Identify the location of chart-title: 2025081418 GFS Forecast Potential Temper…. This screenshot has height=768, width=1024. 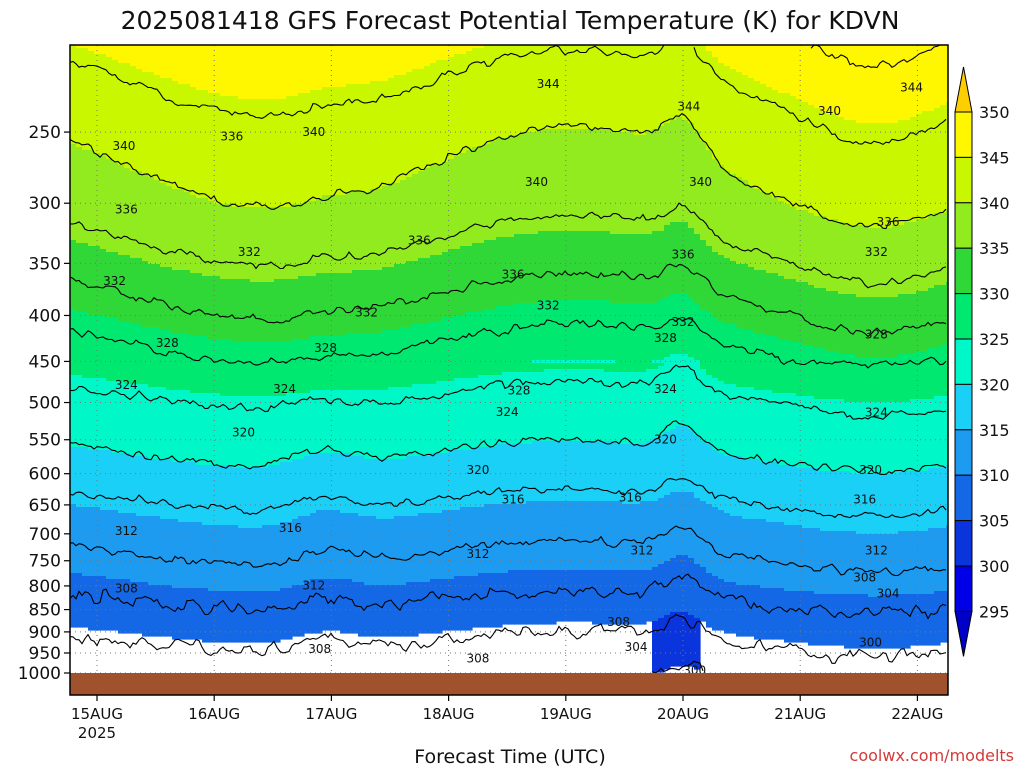
(510, 20).